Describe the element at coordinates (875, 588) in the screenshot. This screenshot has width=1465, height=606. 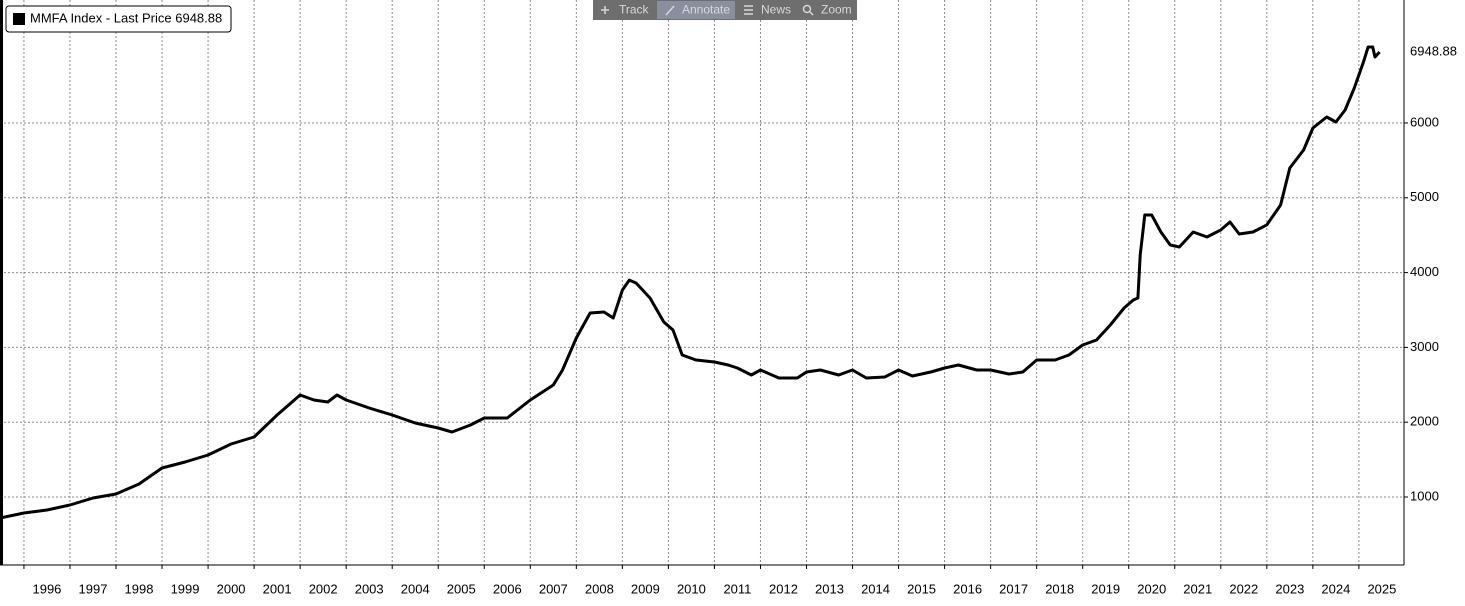
I see `x-tick-label: 2014` at that location.